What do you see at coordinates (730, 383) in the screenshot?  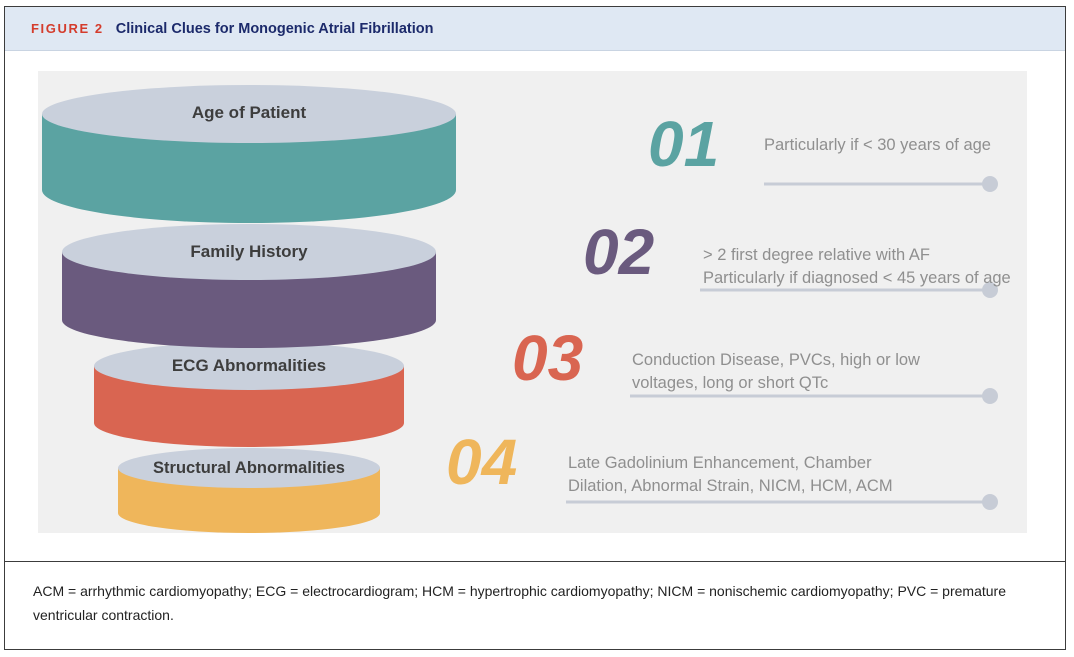 I see `tier-3-description-line-2: voltages, long or short QTc` at bounding box center [730, 383].